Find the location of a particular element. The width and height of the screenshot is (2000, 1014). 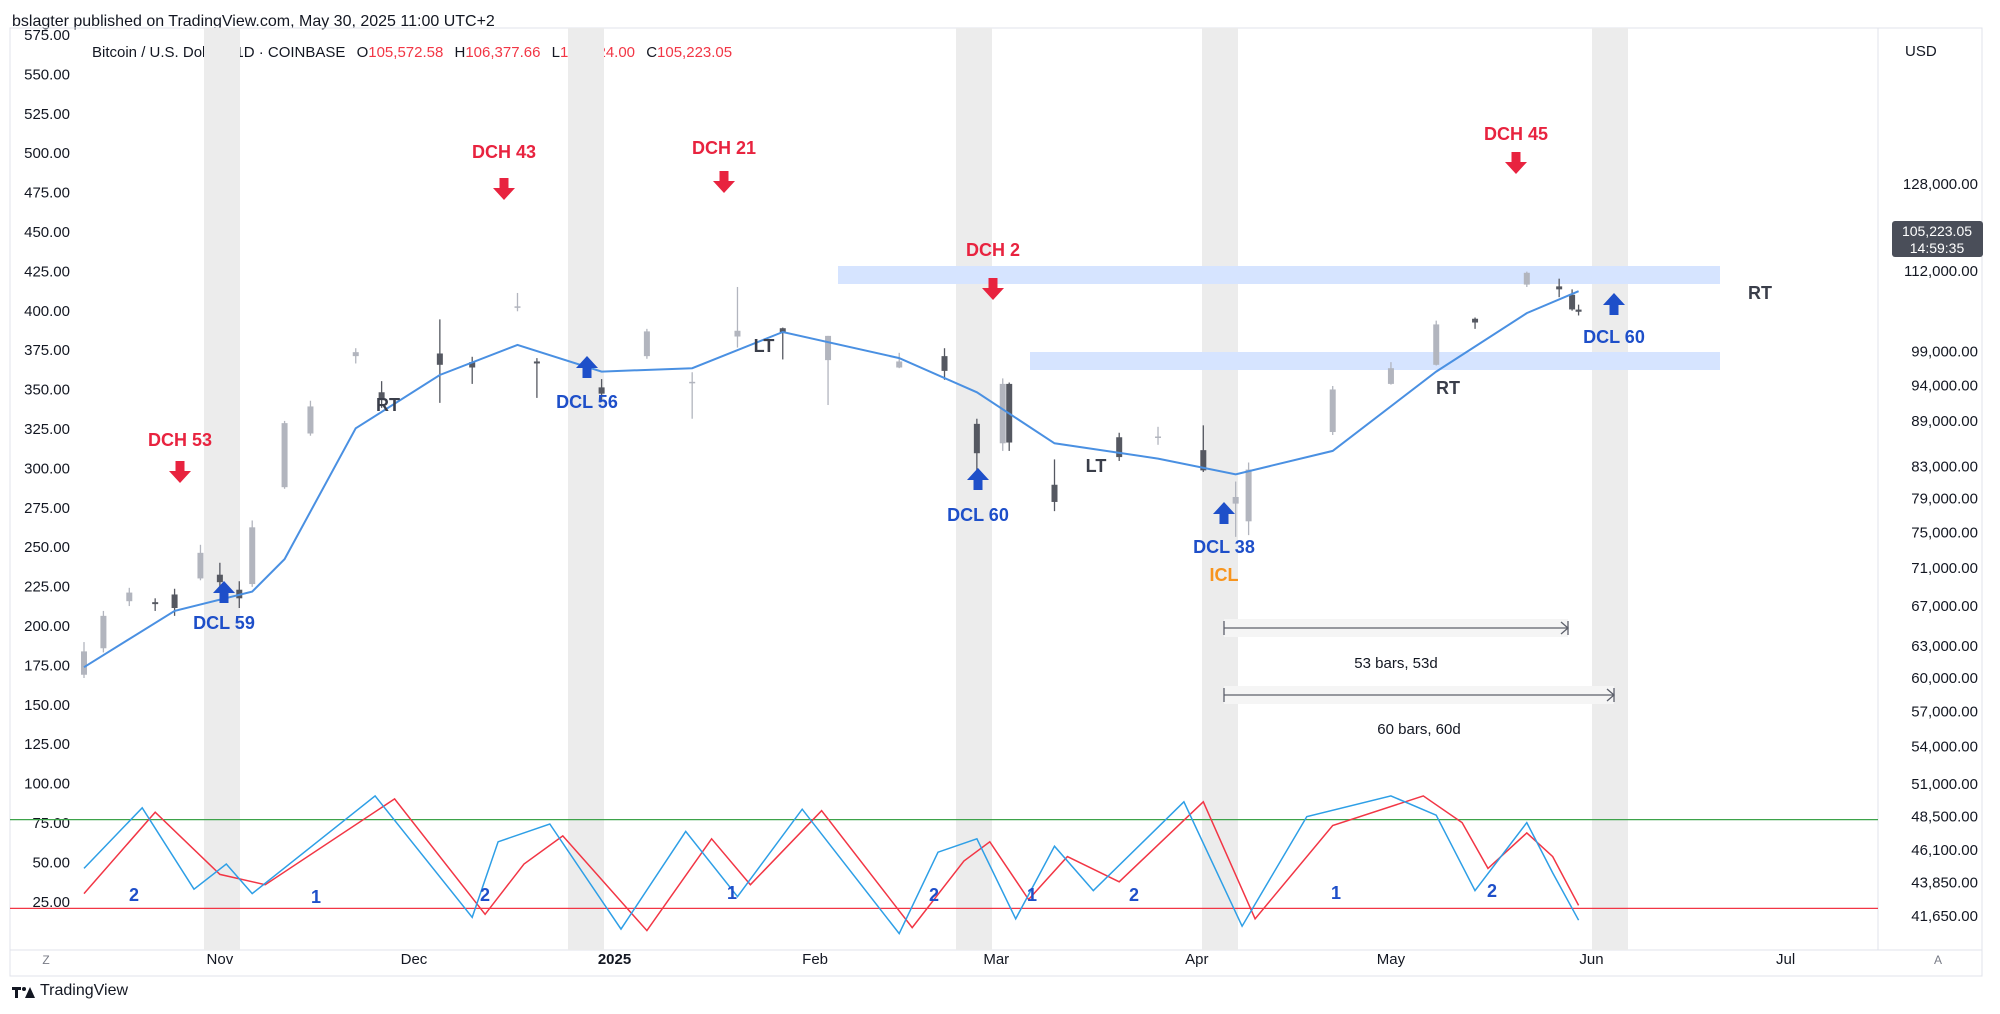

price-axis-tick: 83,000.00 is located at coordinates (1944, 466).